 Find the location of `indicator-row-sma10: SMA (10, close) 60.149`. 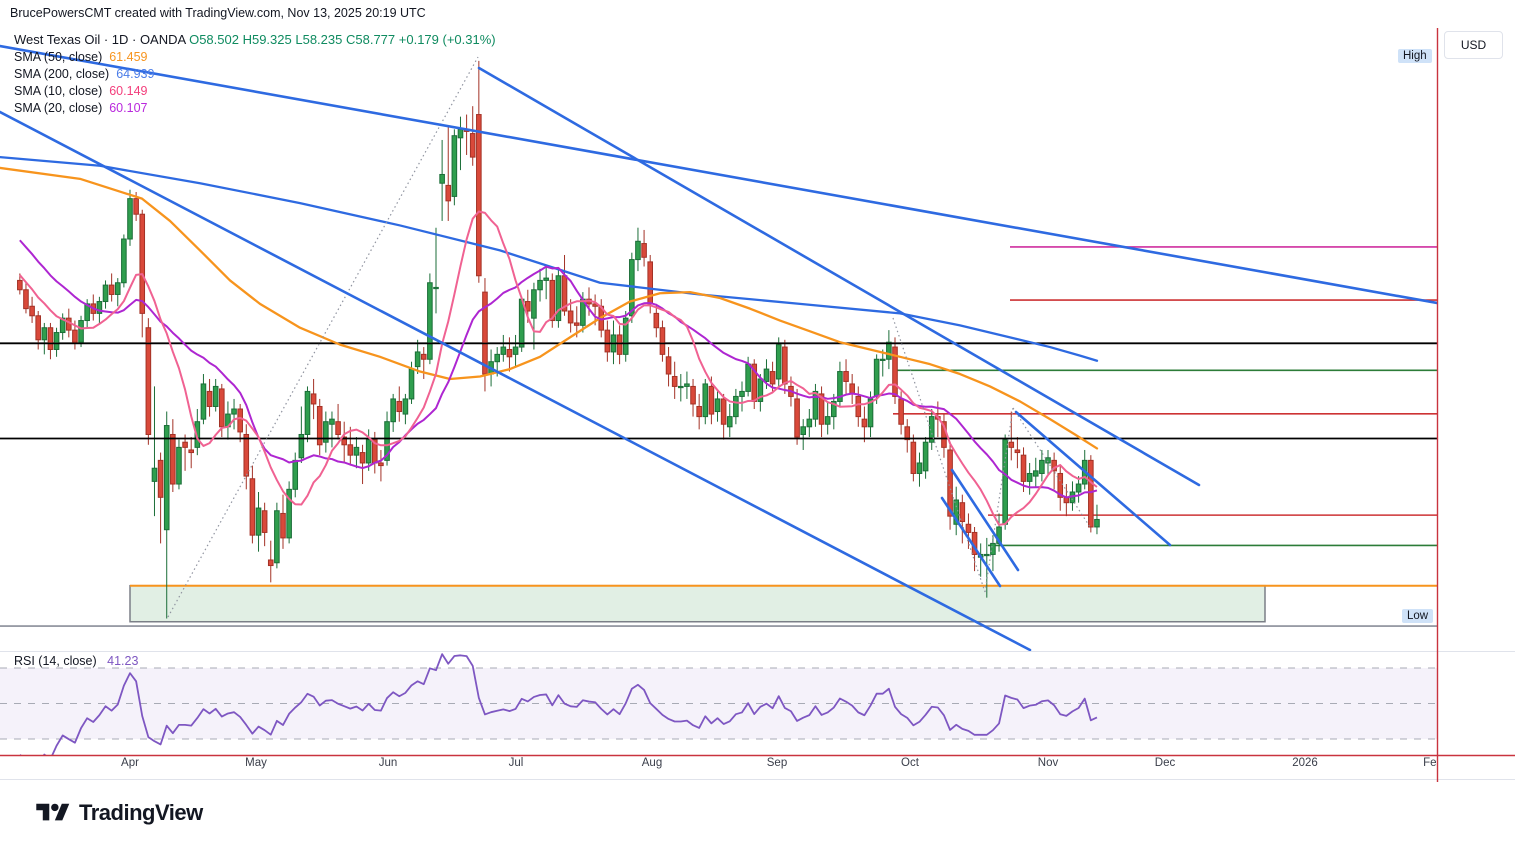

indicator-row-sma10: SMA (10, close) 60.149 is located at coordinates (80, 91).